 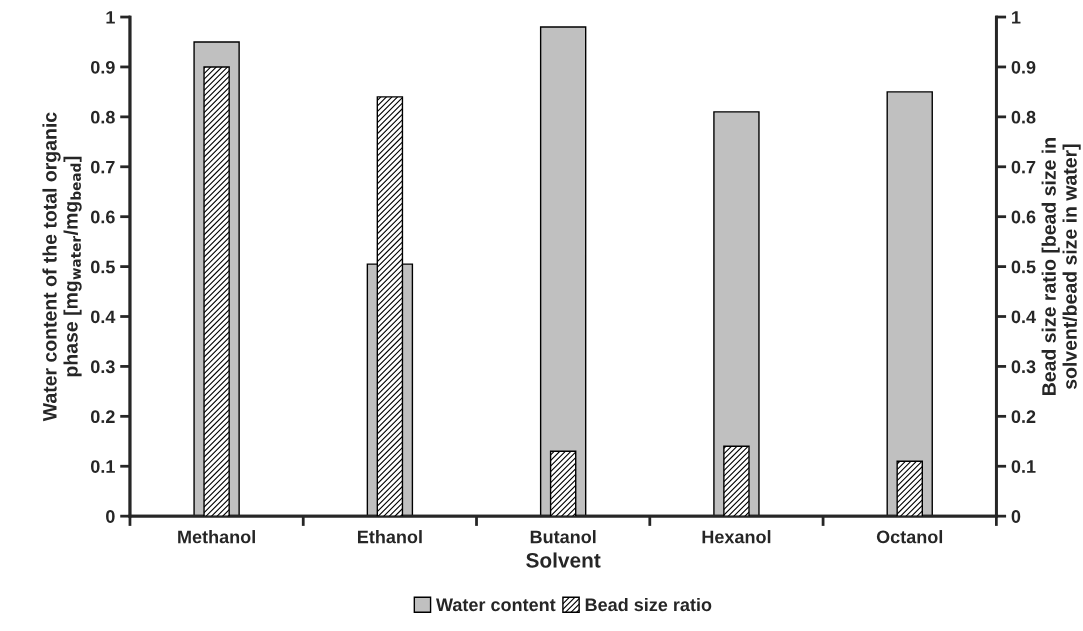 What do you see at coordinates (1016, 516) in the screenshot?
I see `y2-tick-label: 0` at bounding box center [1016, 516].